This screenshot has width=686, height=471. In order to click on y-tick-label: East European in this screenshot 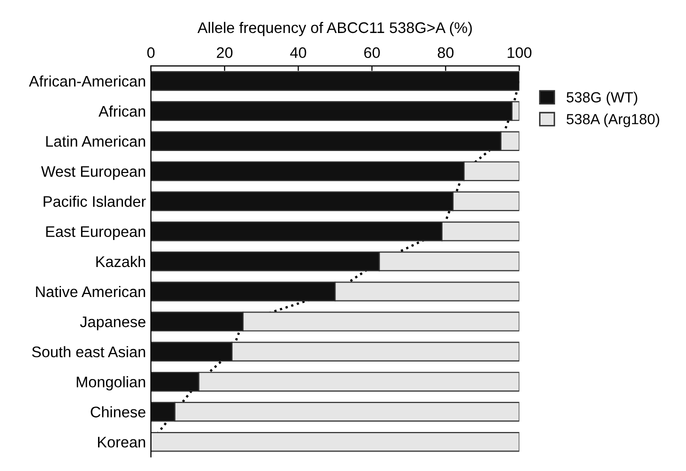, I will do `click(96, 233)`.